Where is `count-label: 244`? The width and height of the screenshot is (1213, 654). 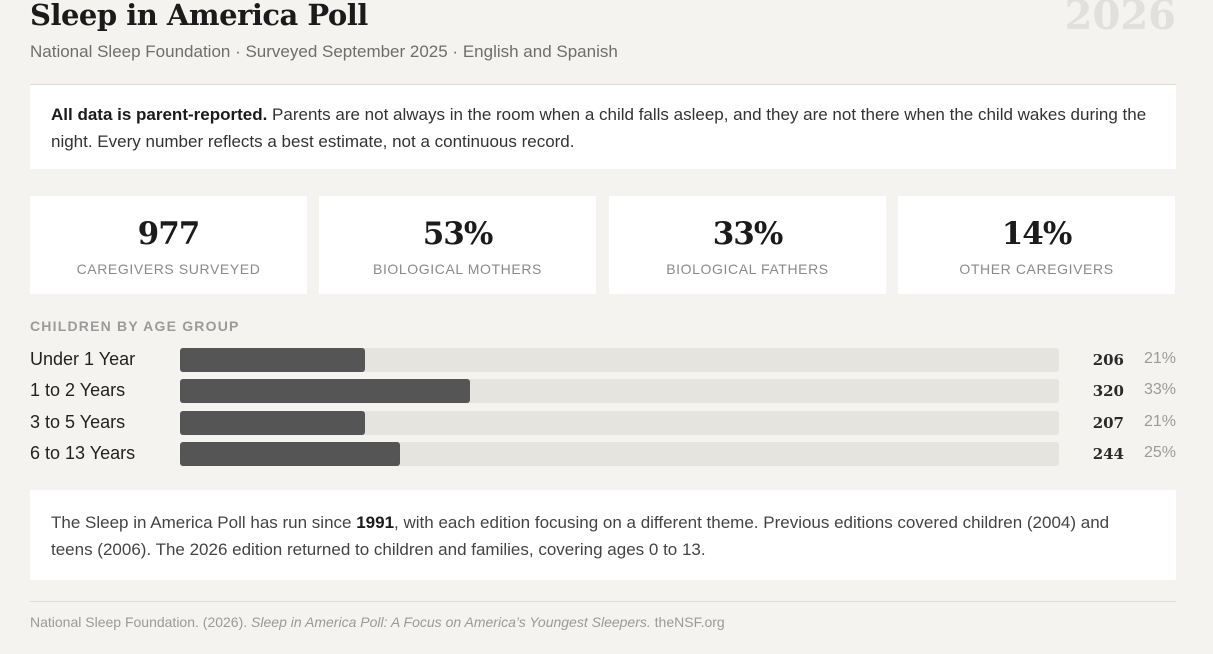 count-label: 244 is located at coordinates (1108, 454).